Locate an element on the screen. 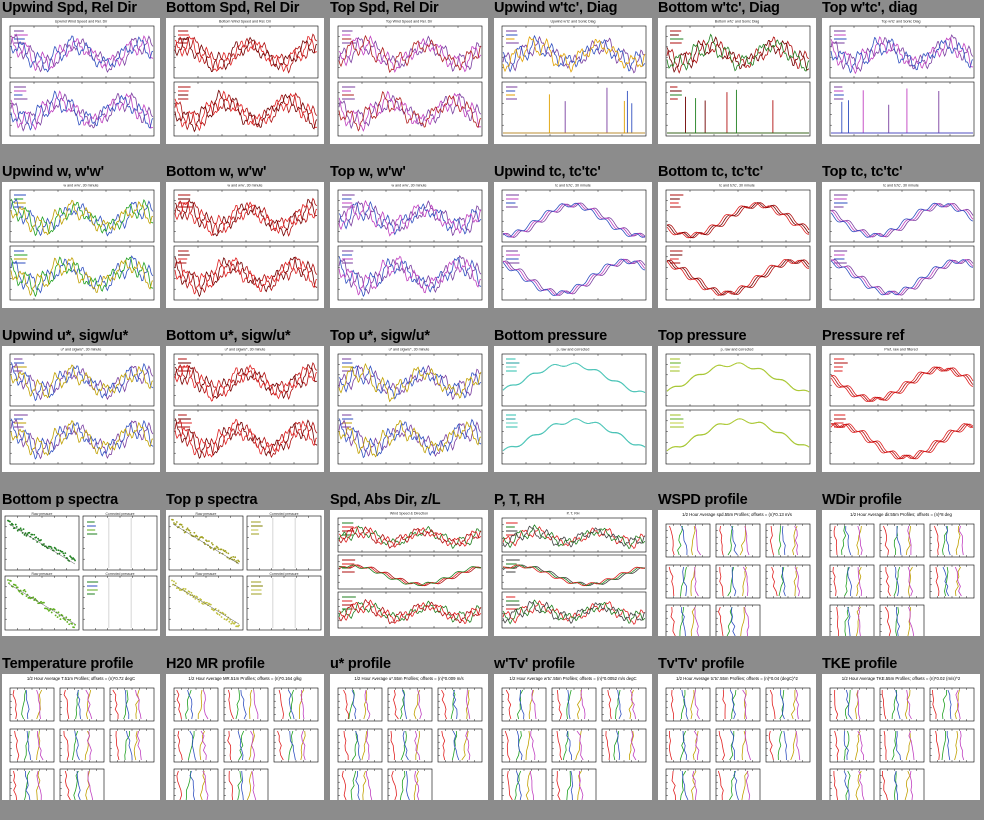  plot-title: Spd, Abs Dir, z/L is located at coordinates (385, 500).